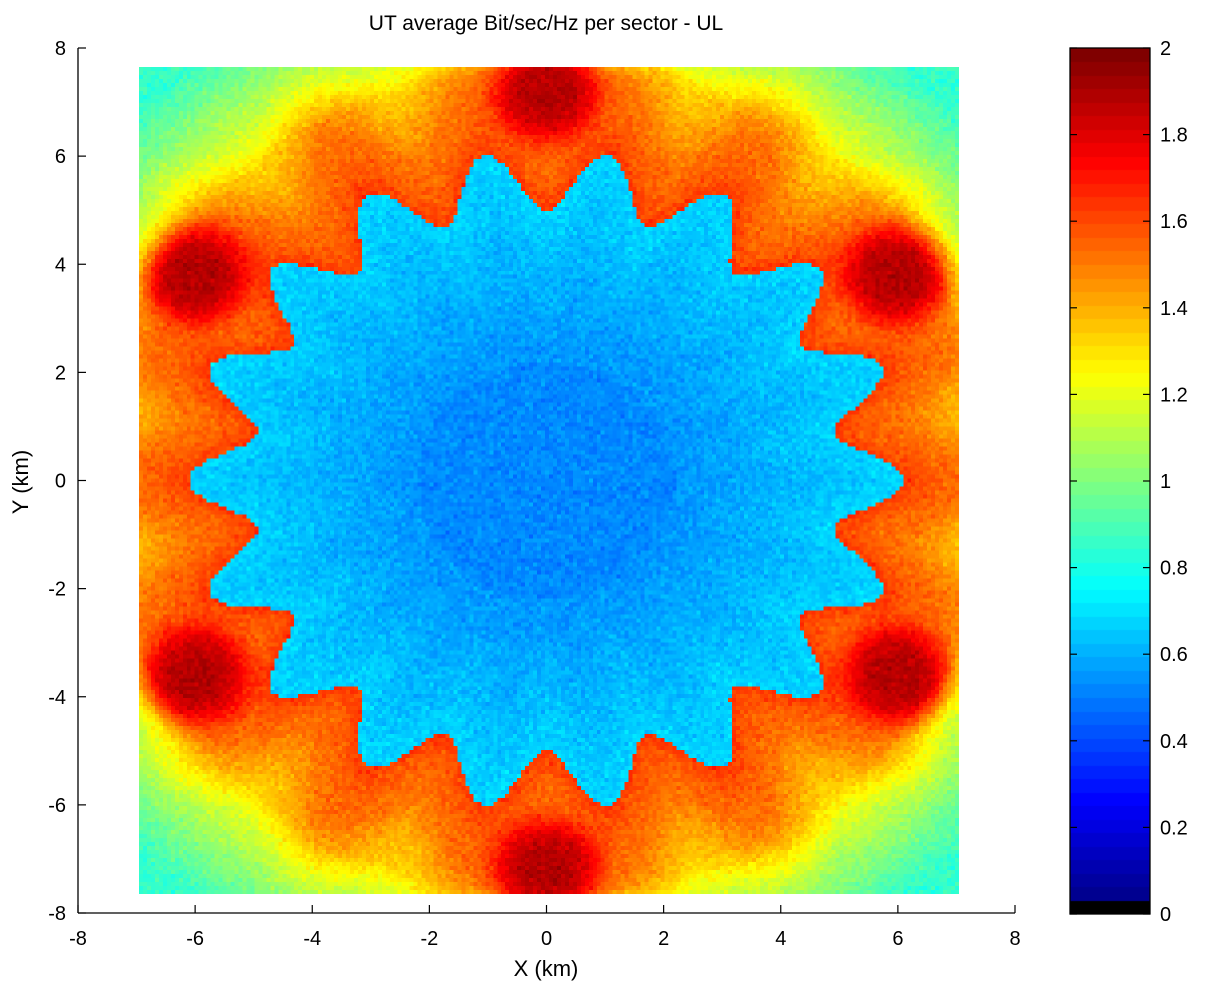 This screenshot has height=988, width=1209. What do you see at coordinates (1174, 222) in the screenshot?
I see `colorbar-tick-label: 1.6` at bounding box center [1174, 222].